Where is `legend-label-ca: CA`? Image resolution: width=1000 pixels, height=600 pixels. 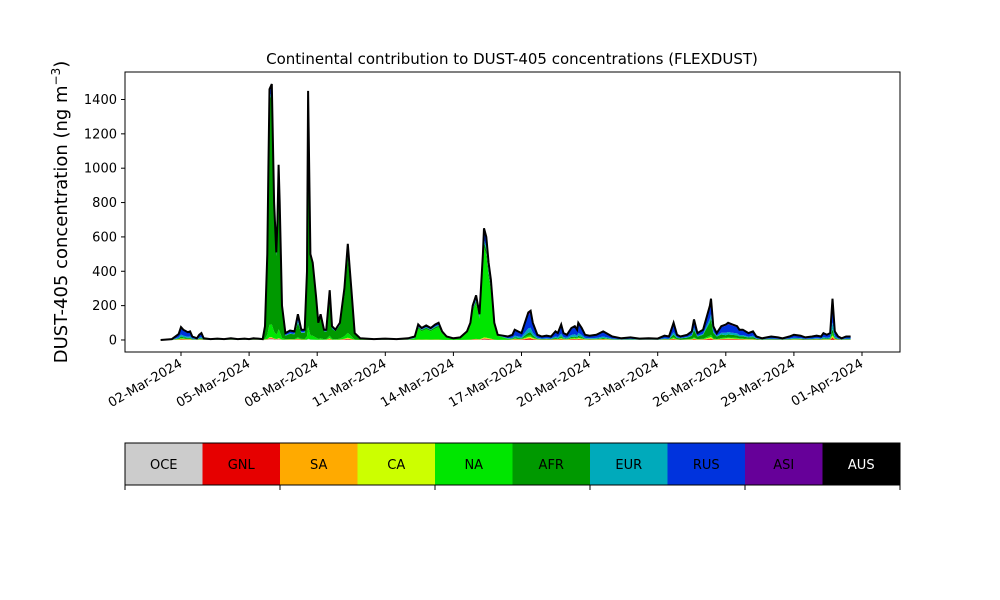 legend-label-ca: CA is located at coordinates (396, 465).